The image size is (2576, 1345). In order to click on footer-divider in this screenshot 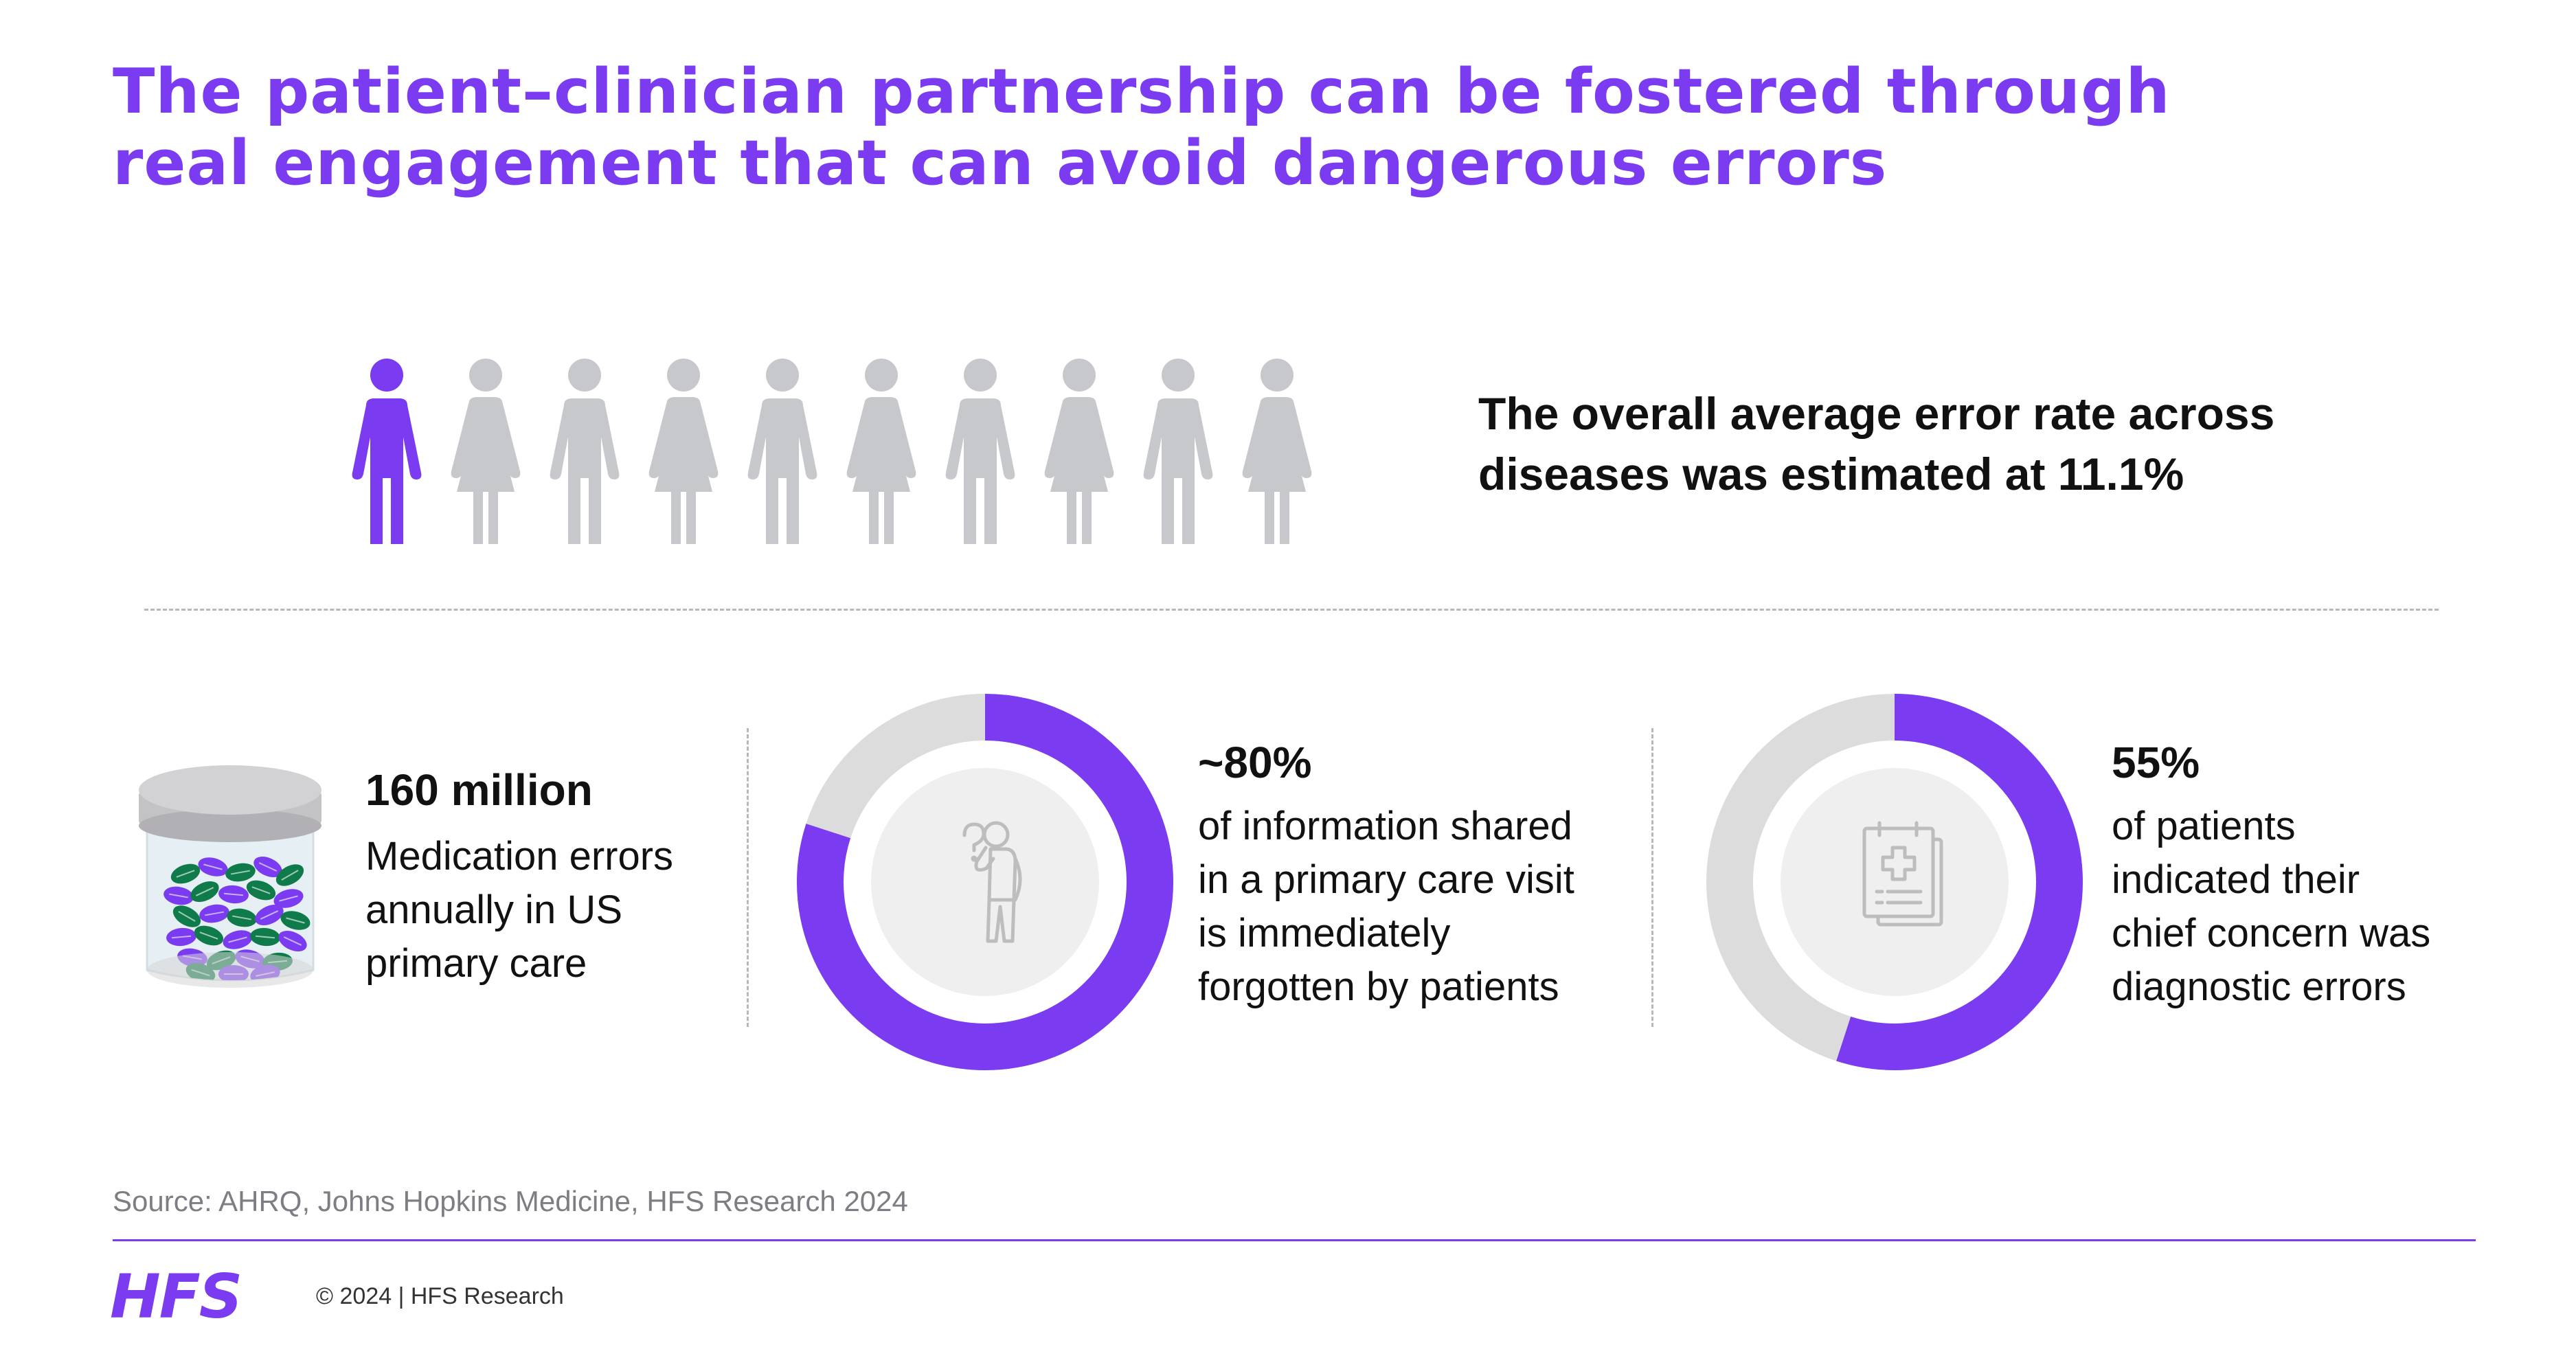, I will do `click(1294, 1240)`.